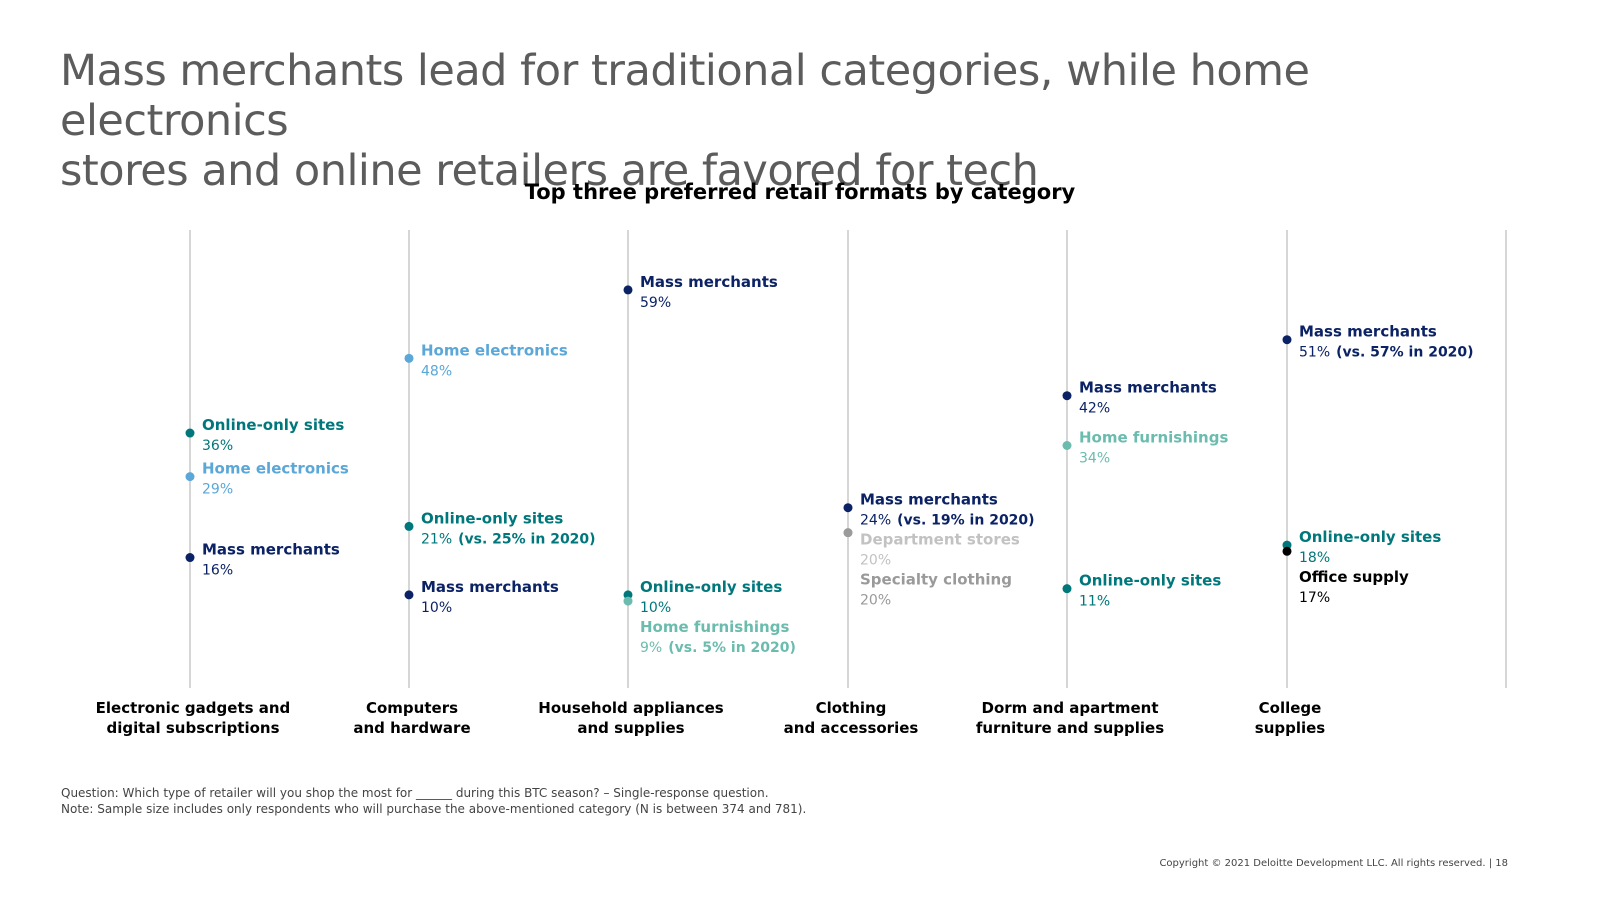 The image size is (1600, 900). Describe the element at coordinates (411, 728) in the screenshot. I see `category-label: and hardware` at that location.